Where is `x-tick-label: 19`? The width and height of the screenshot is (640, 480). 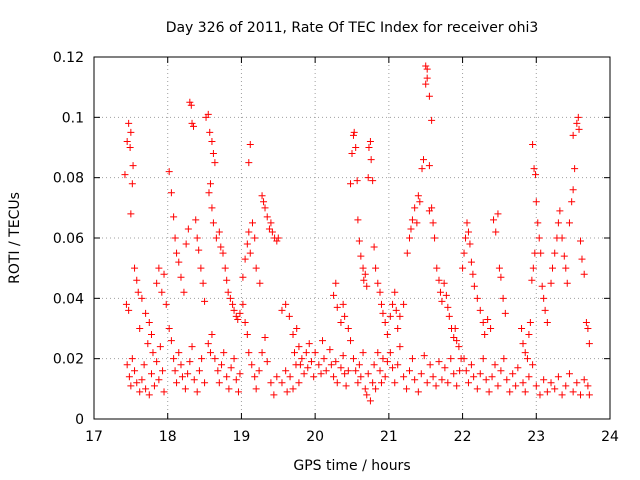
x-tick-label: 19 is located at coordinates (242, 437).